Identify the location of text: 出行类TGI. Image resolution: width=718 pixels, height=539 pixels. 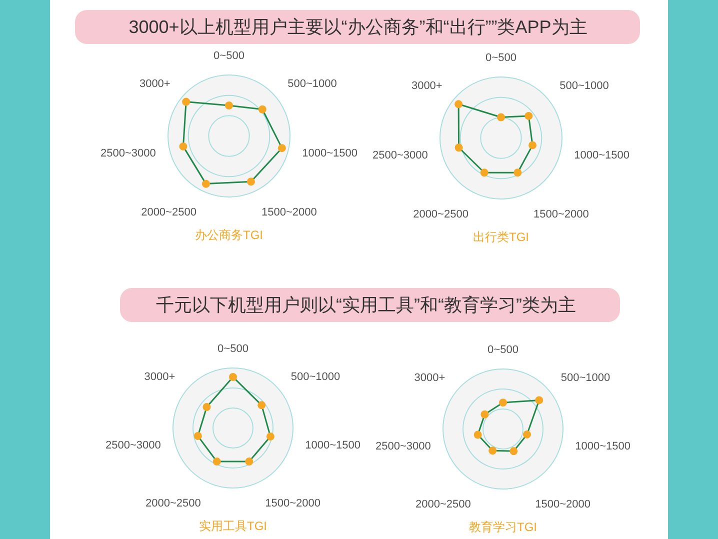
(501, 237).